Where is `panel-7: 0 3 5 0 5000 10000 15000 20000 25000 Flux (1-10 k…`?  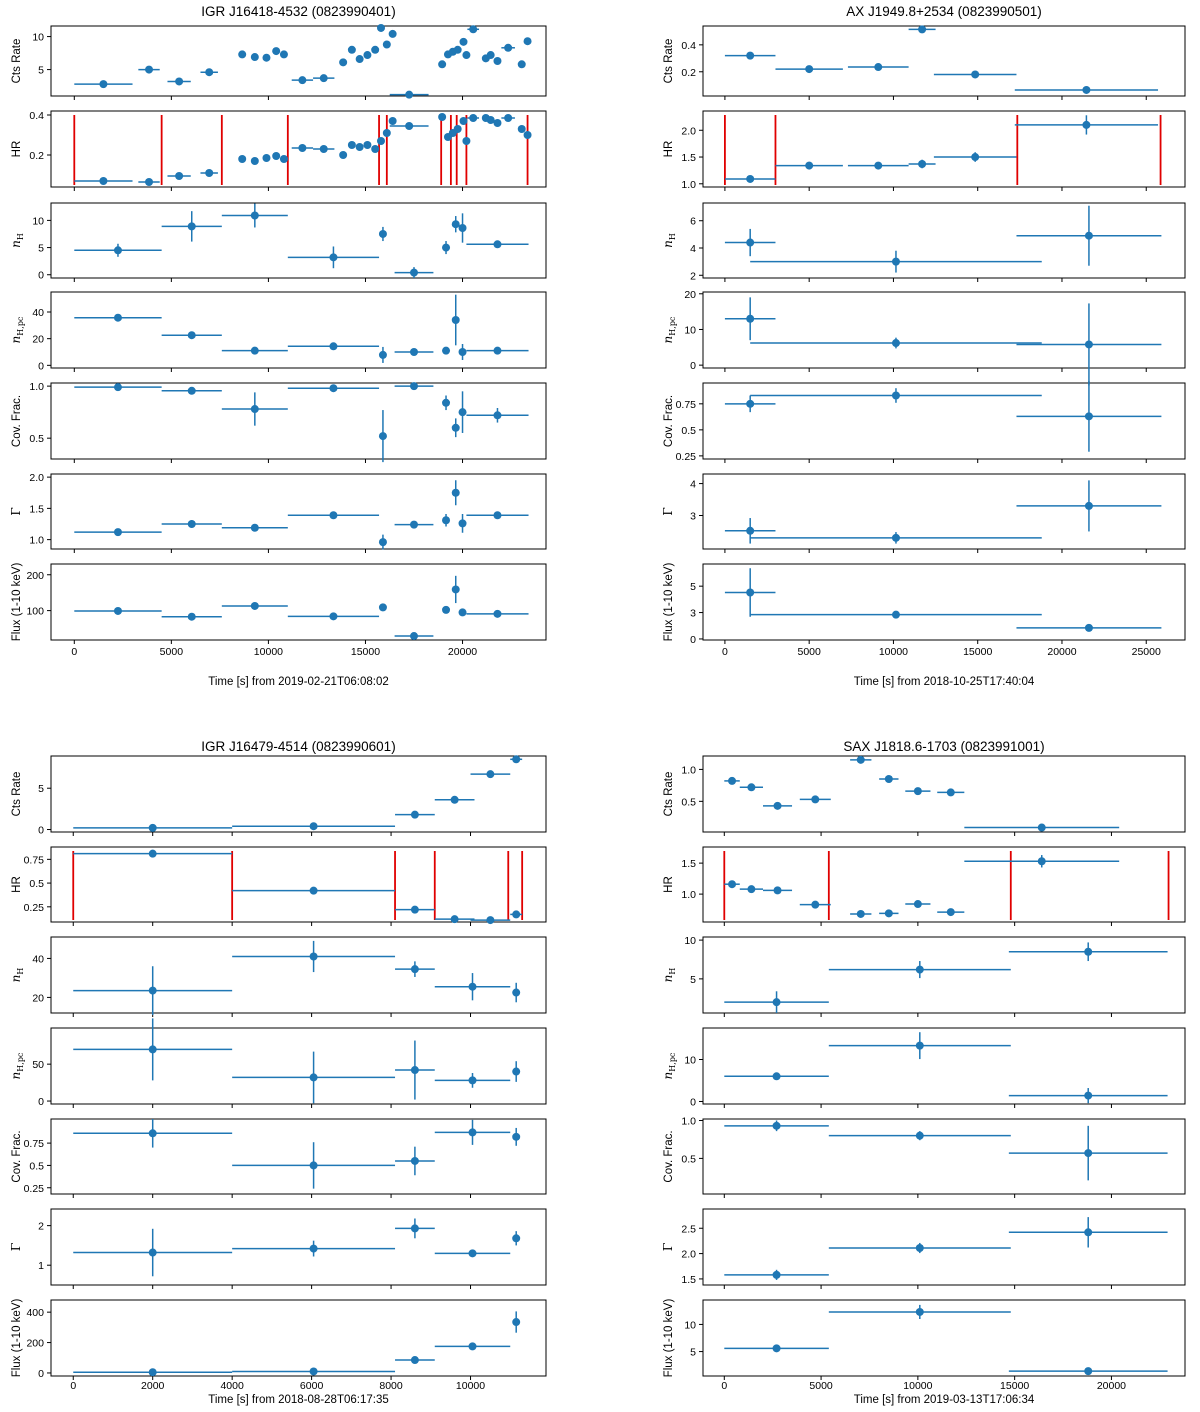 panel-7: 0 3 5 0 5000 10000 15000 20000 25000 Flux (1-10 k… is located at coordinates (924, 610).